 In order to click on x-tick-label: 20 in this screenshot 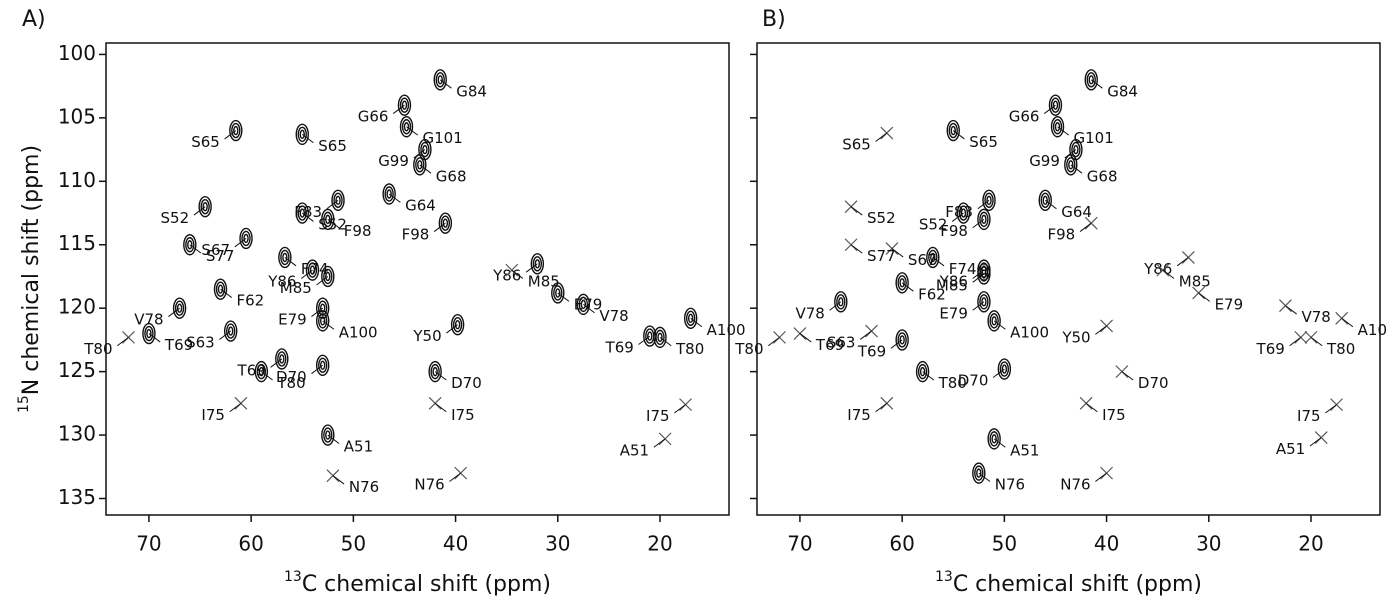, I will do `click(1310, 544)`.